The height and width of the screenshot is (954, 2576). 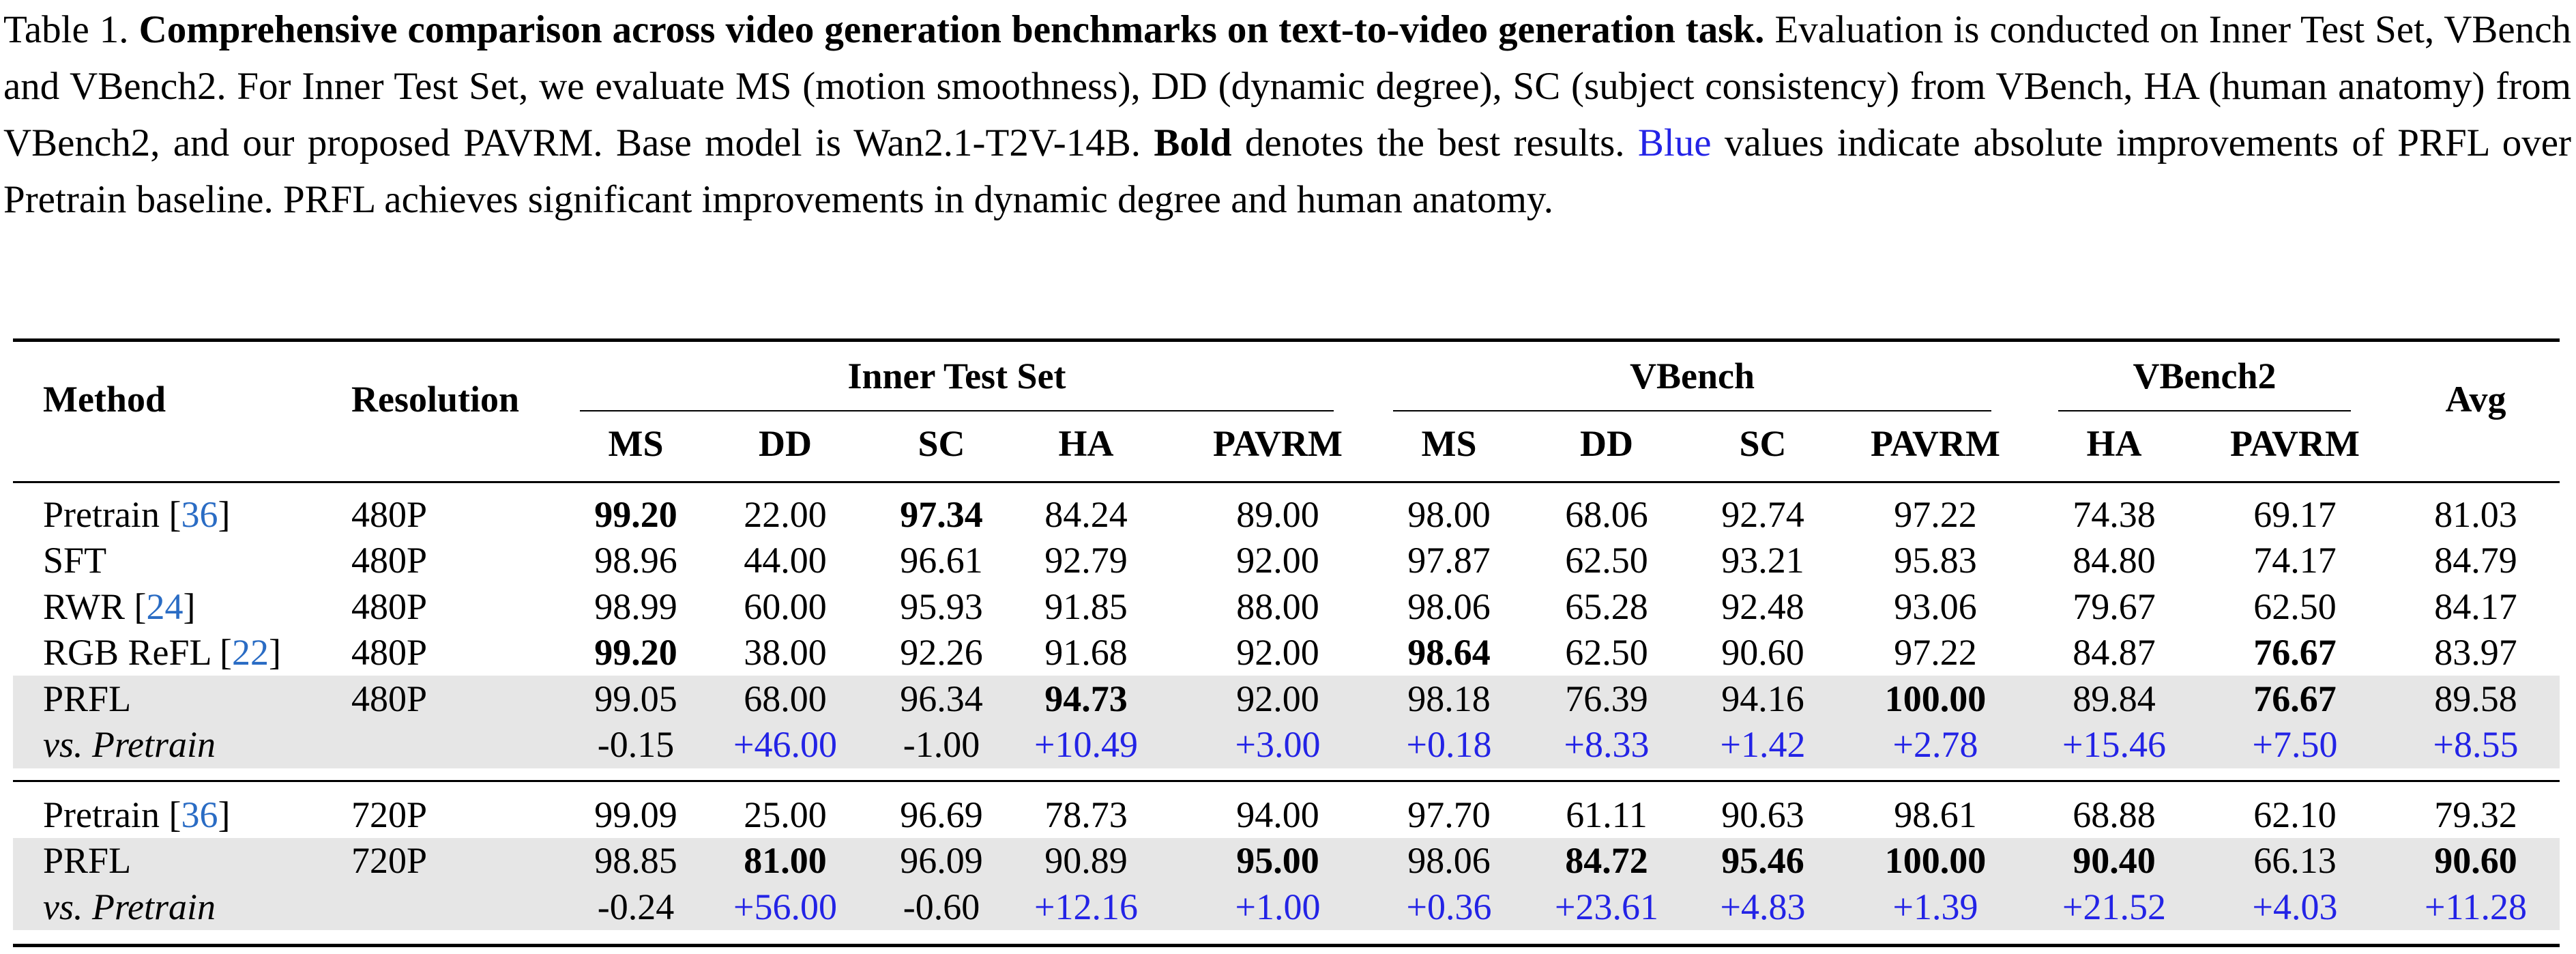 What do you see at coordinates (1607, 744) in the screenshot?
I see `value-cell: +8.33` at bounding box center [1607, 744].